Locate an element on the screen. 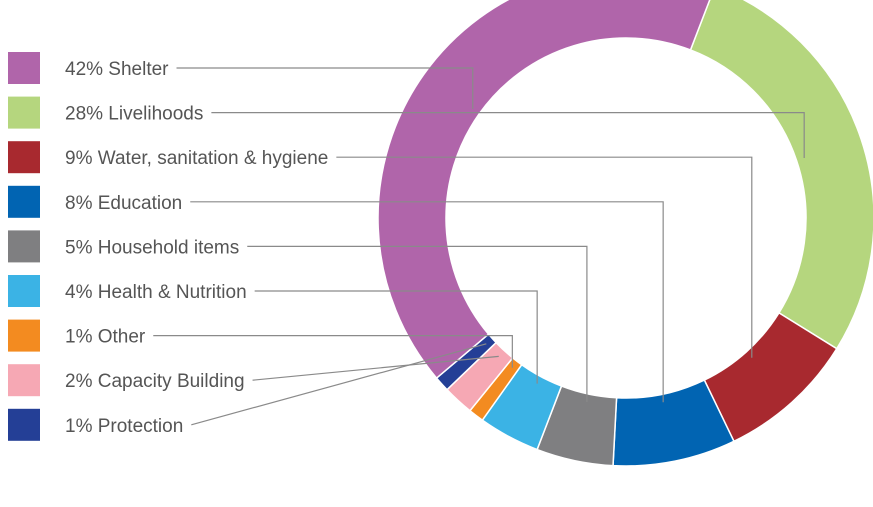 Image resolution: width=873 pixels, height=507 pixels. legend-label-capacity-building: 2% Capacity Building is located at coordinates (155, 381).